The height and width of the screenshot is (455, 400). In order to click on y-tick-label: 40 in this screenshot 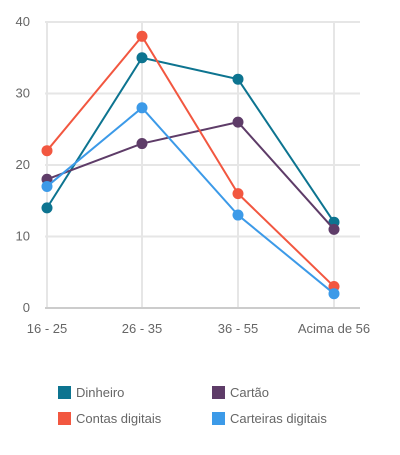, I will do `click(23, 21)`.